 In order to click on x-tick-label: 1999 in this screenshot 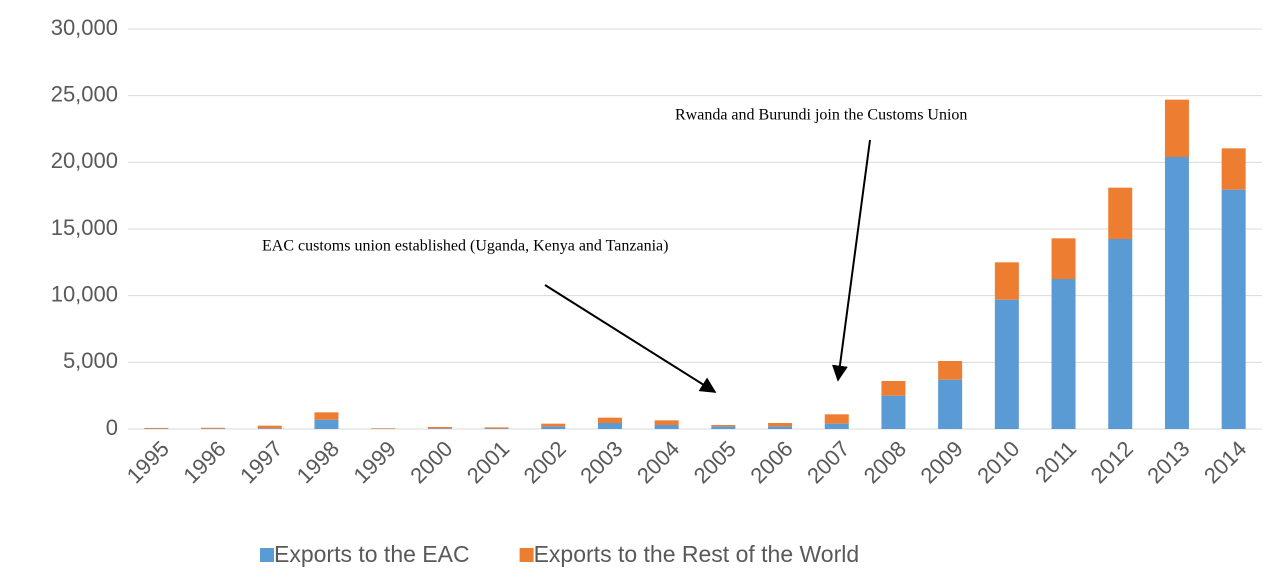, I will do `click(375, 462)`.